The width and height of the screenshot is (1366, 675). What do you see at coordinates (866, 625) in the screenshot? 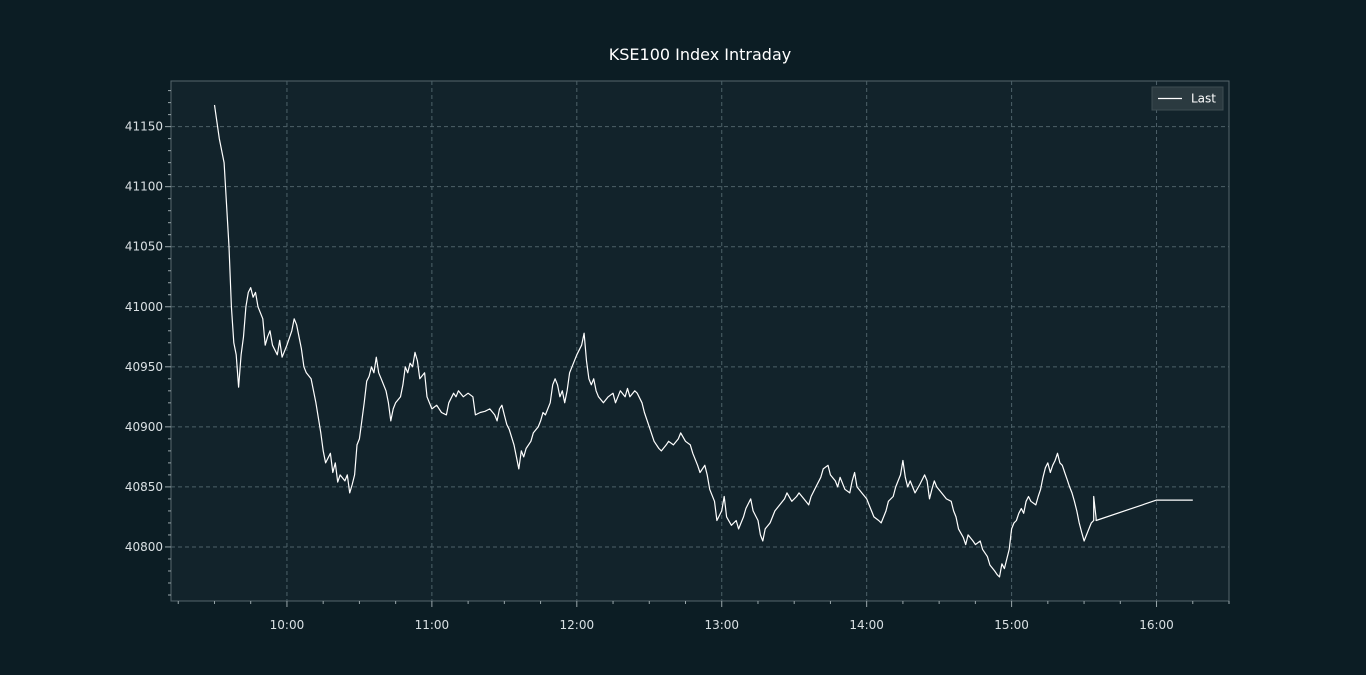
I see `x-tick-label: 14:00` at bounding box center [866, 625].